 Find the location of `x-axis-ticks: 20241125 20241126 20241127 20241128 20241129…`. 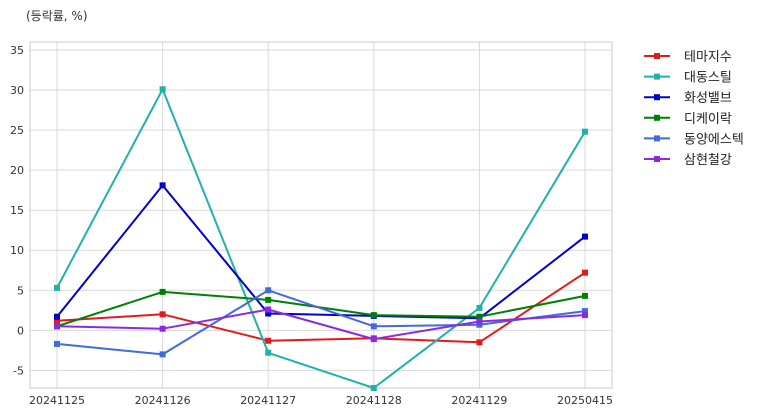

x-axis-ticks: 20241125 20241126 20241127 20241128 20241129… is located at coordinates (321, 400).